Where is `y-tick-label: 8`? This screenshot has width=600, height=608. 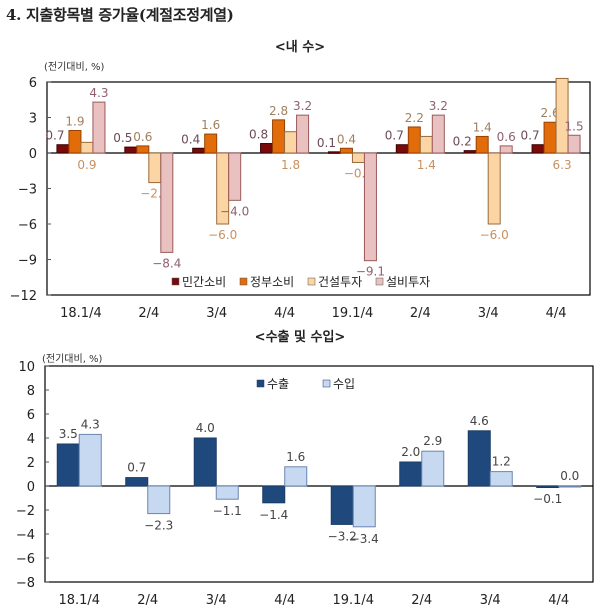 y-tick-label: 8 is located at coordinates (31, 391).